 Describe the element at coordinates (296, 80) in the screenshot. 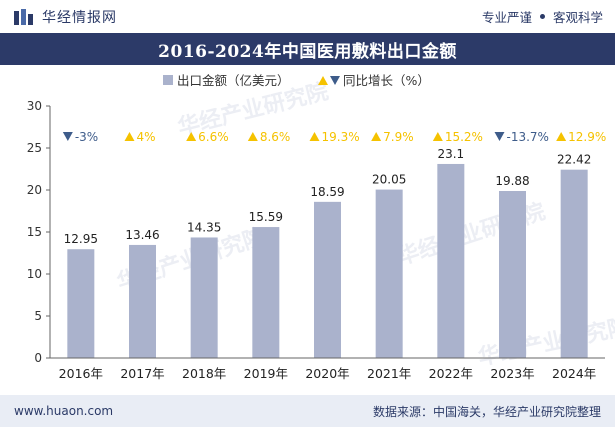

I see `chart-legend: 出口金额（亿美元） 同比增长（%）` at that location.